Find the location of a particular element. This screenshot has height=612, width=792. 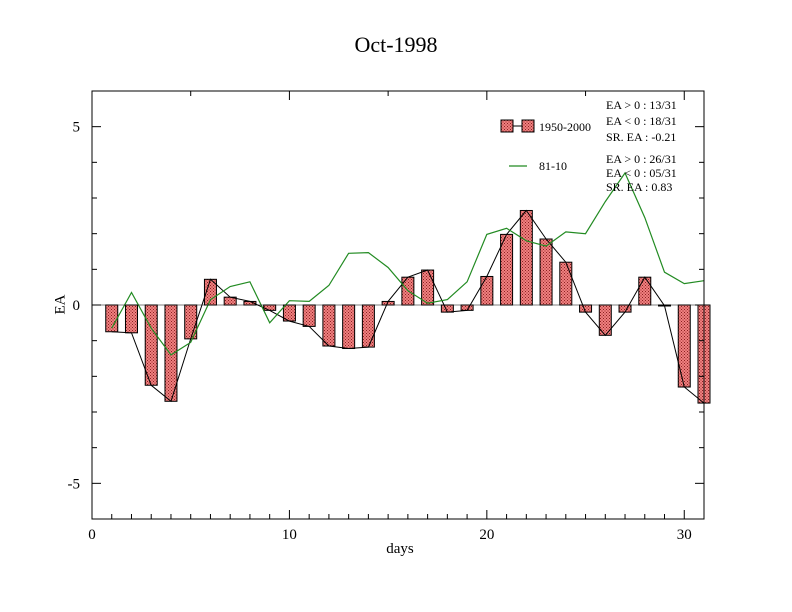

x-tick-label: 0 is located at coordinates (92, 535).